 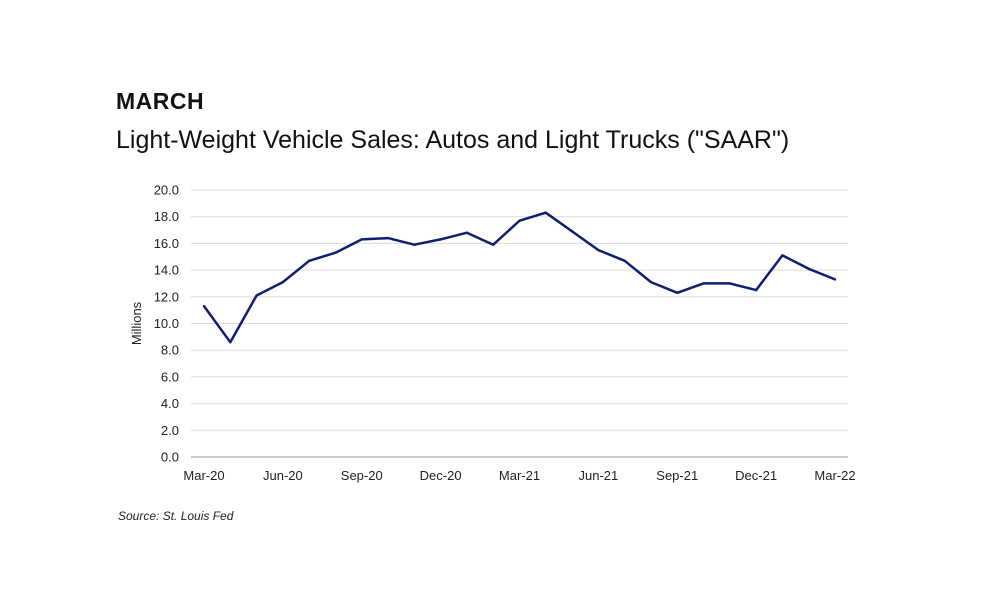 I want to click on y-tick-label: 14.0, so click(x=166, y=270).